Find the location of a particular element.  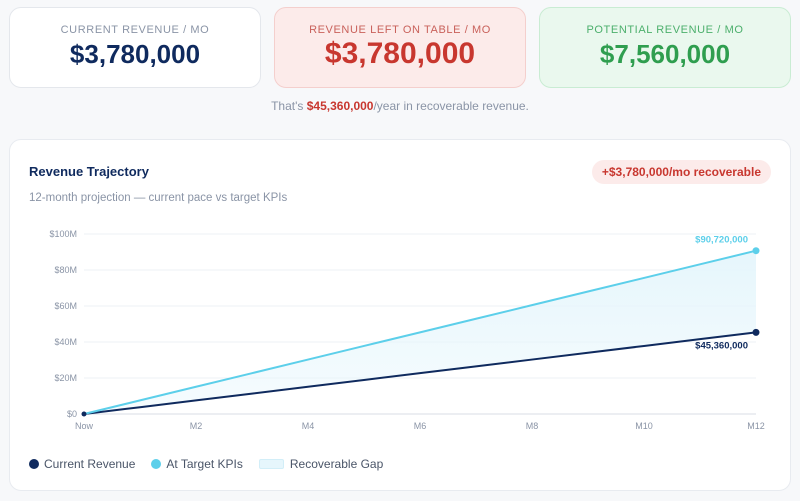

legend-label: Recoverable Gap is located at coordinates (336, 464).